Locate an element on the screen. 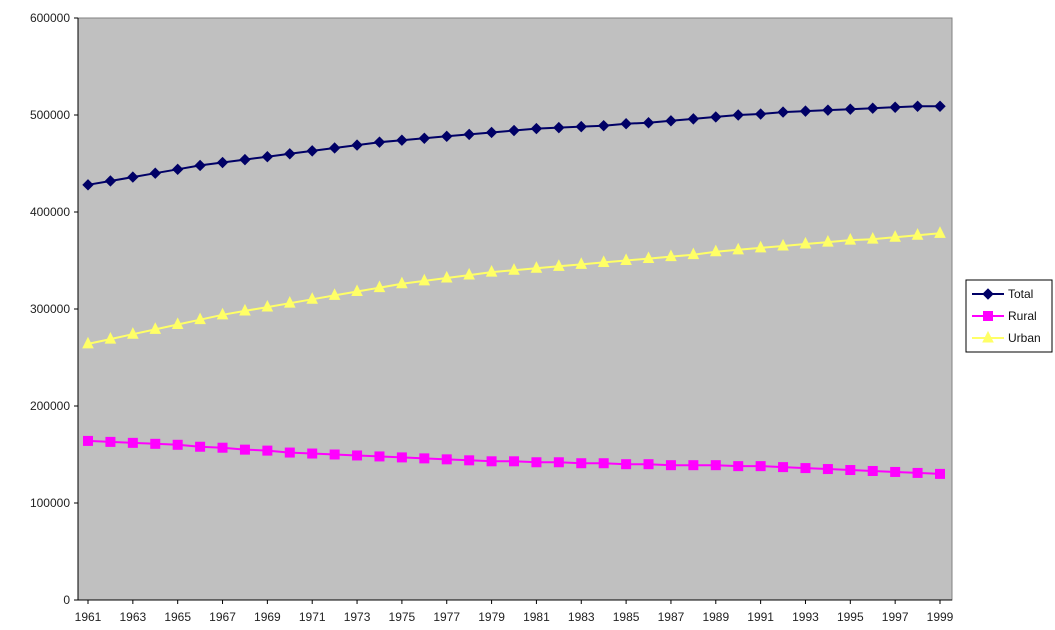  y-tick-label: 300000 is located at coordinates (50, 309).